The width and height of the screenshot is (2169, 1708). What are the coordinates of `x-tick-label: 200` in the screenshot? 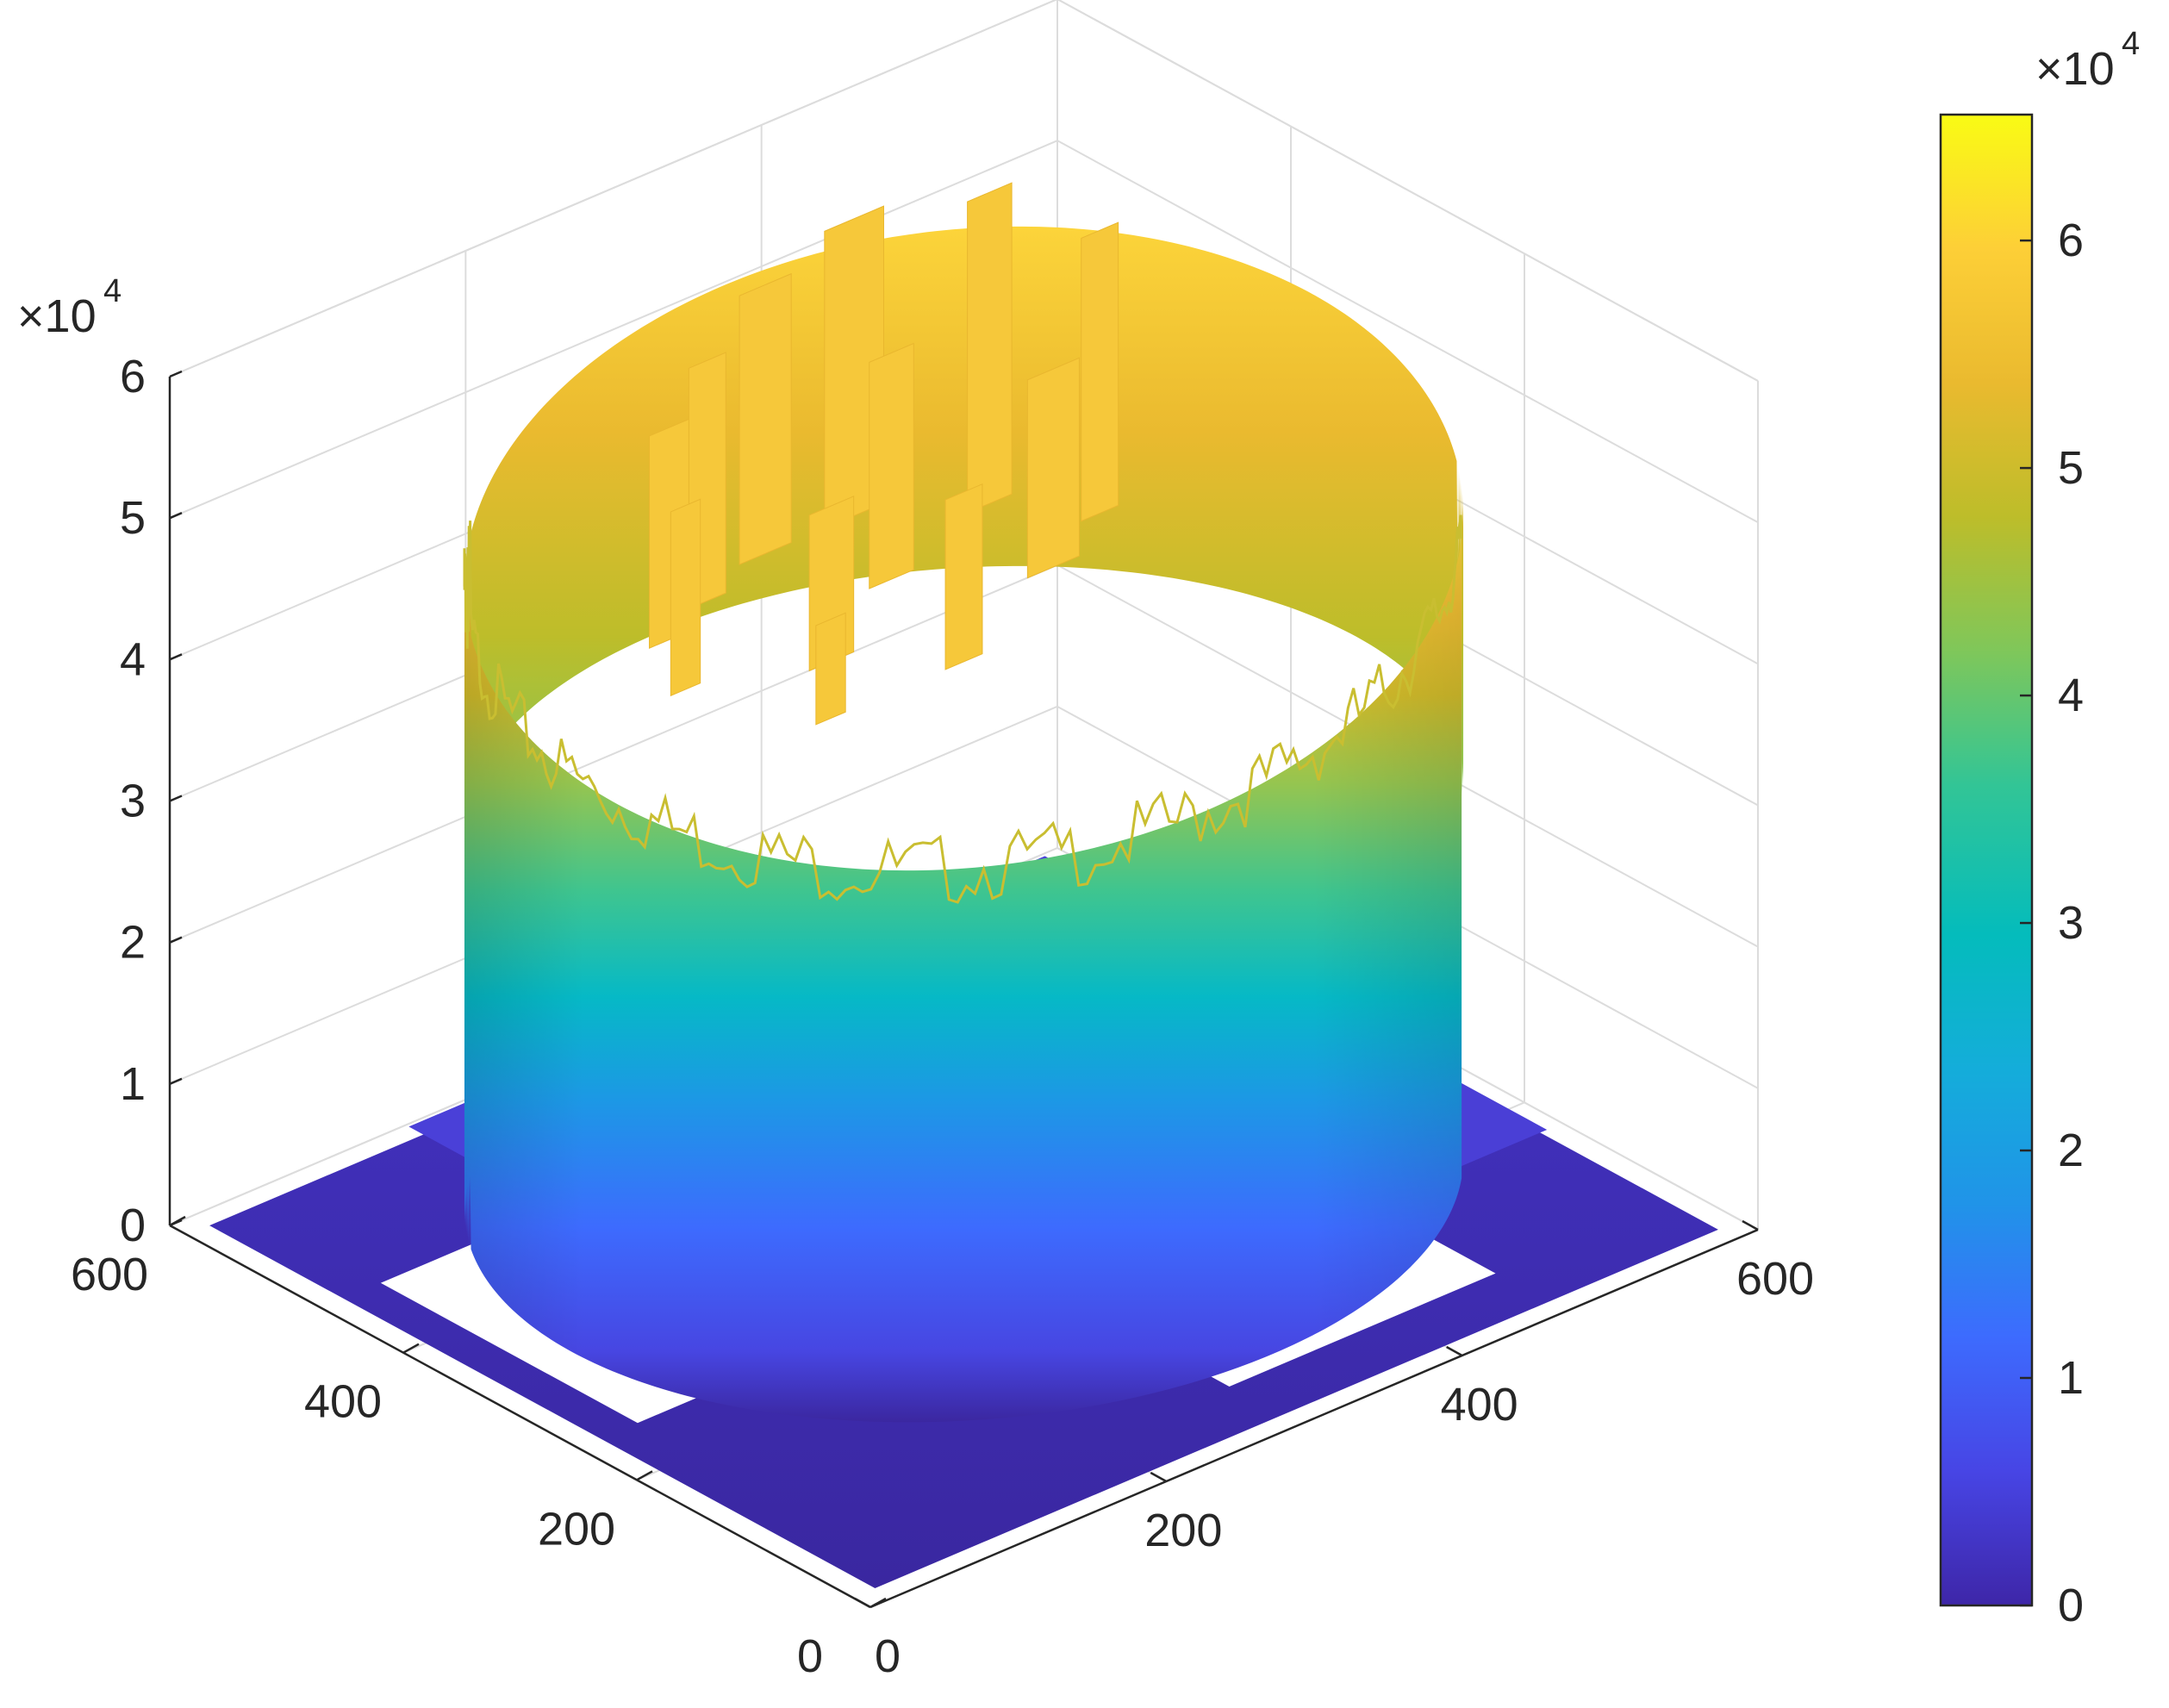 It's located at (1183, 1530).